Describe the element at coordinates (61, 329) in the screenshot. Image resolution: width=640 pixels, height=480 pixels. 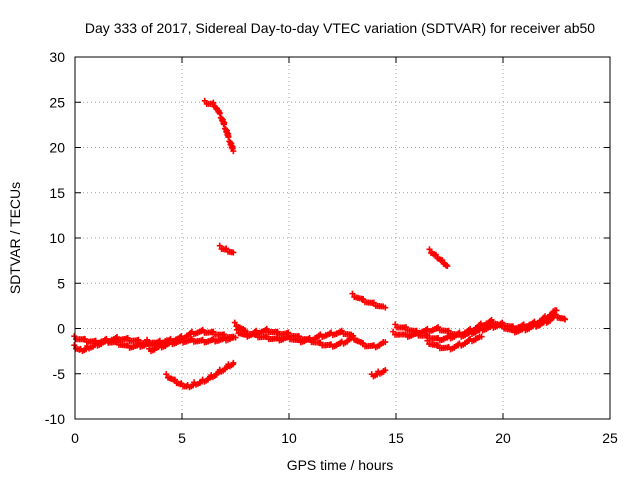
I see `y-tick-label: 0` at that location.